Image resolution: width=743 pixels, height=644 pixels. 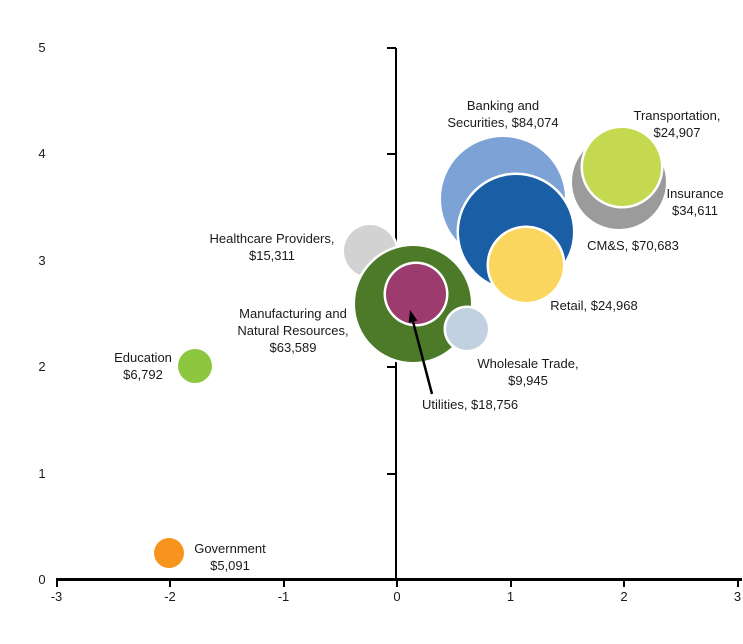 I want to click on label-line: Natural Resources,, so click(x=293, y=330).